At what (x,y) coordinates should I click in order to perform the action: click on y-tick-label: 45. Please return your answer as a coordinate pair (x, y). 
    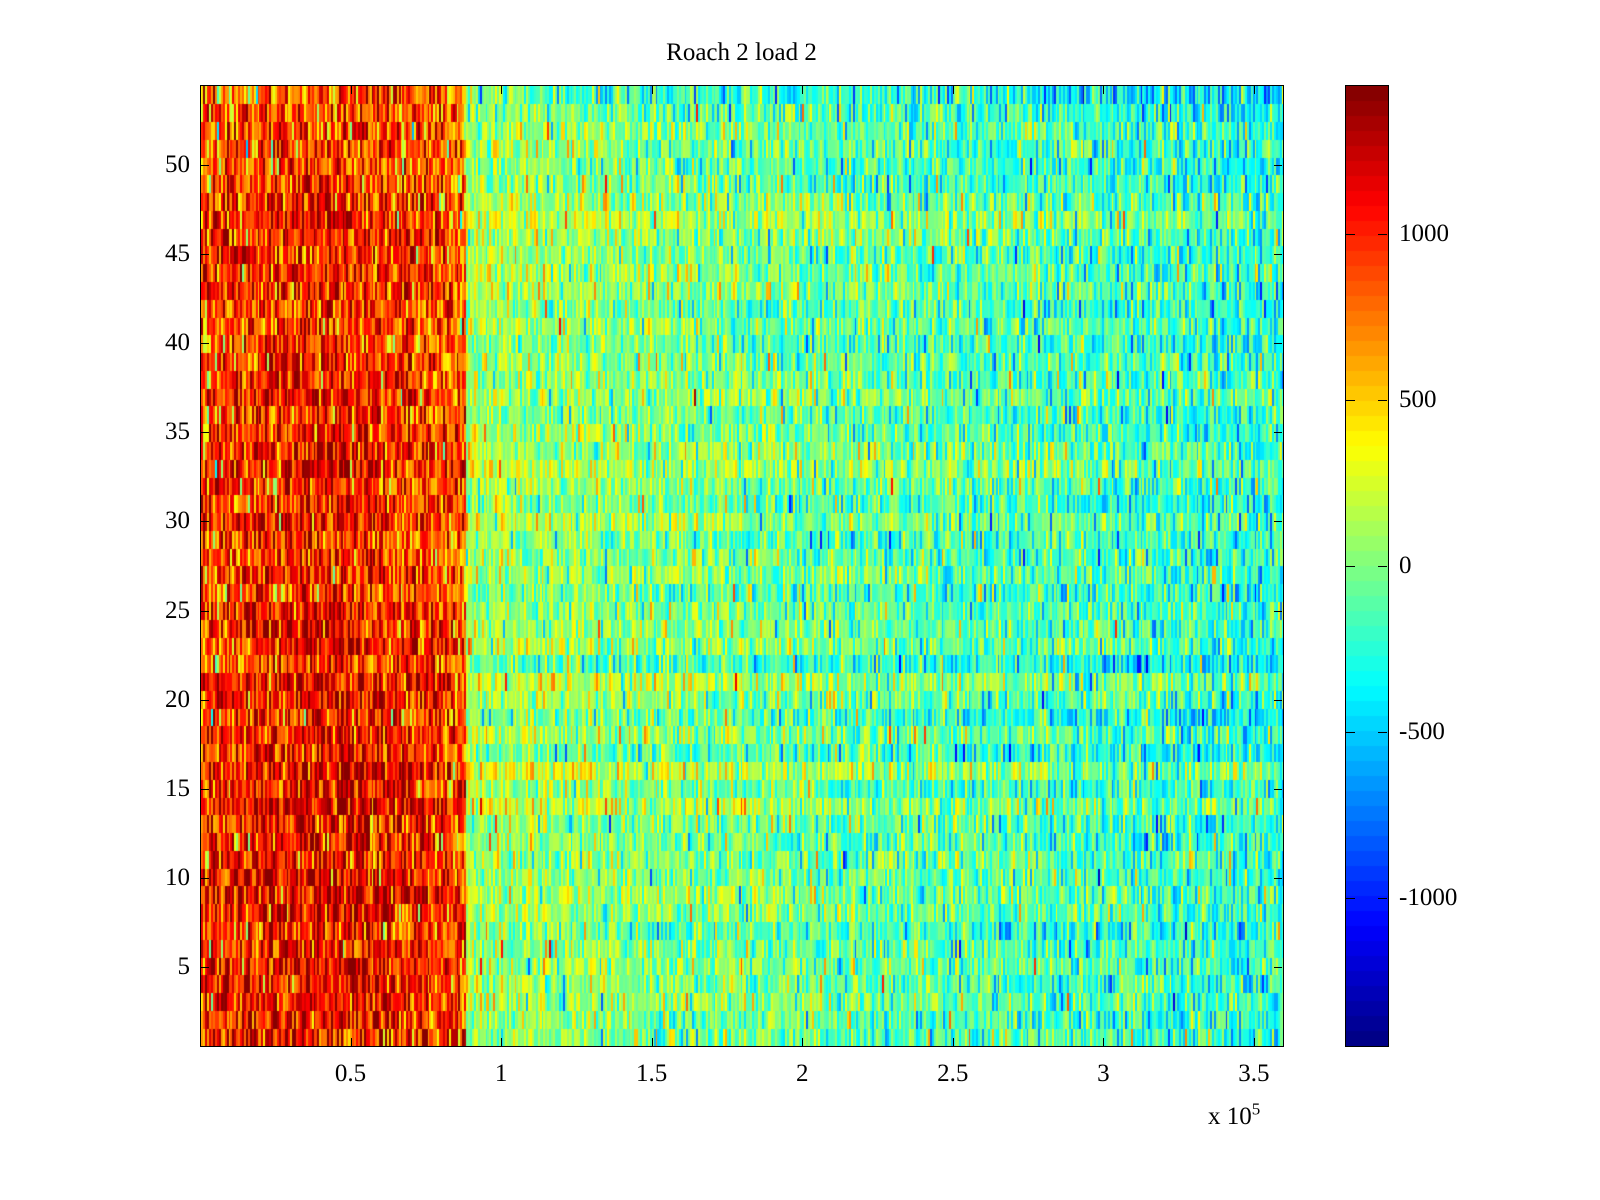
    Looking at the image, I should click on (177, 254).